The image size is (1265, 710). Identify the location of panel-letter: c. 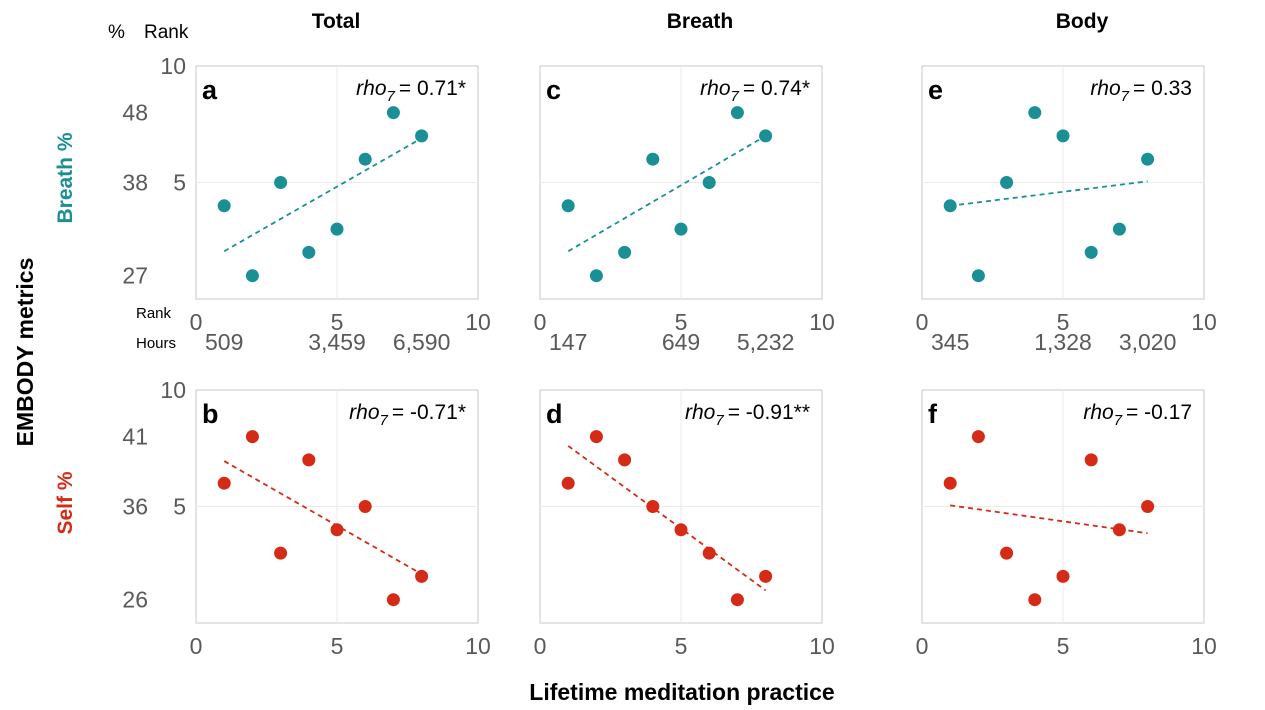
(553, 90).